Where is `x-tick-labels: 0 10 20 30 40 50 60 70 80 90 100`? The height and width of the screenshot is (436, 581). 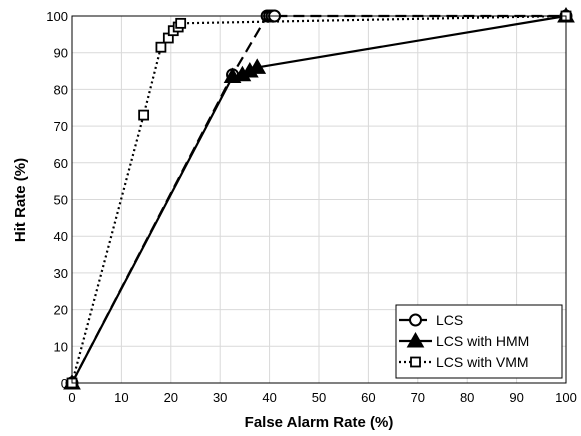 x-tick-labels: 0 10 20 30 40 50 60 70 80 90 100 is located at coordinates (322, 397).